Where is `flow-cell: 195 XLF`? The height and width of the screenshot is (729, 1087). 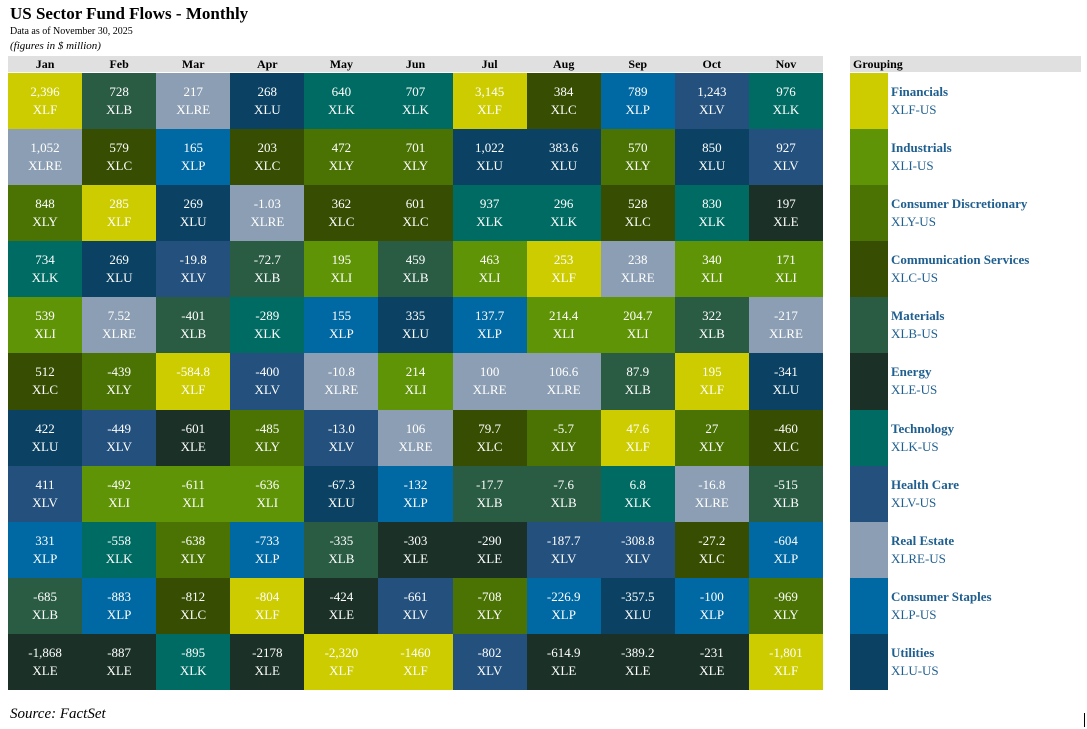
flow-cell: 195 XLF is located at coordinates (711, 381).